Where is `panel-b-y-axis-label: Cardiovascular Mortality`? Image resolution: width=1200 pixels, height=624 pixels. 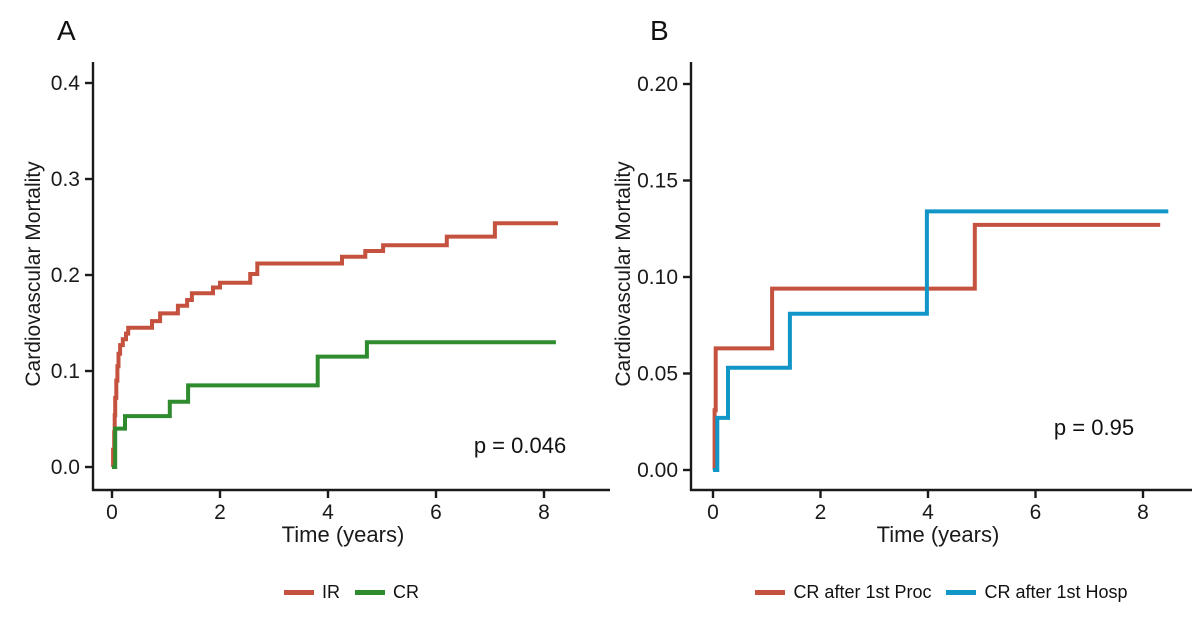
panel-b-y-axis-label: Cardiovascular Mortality is located at coordinates (623, 274).